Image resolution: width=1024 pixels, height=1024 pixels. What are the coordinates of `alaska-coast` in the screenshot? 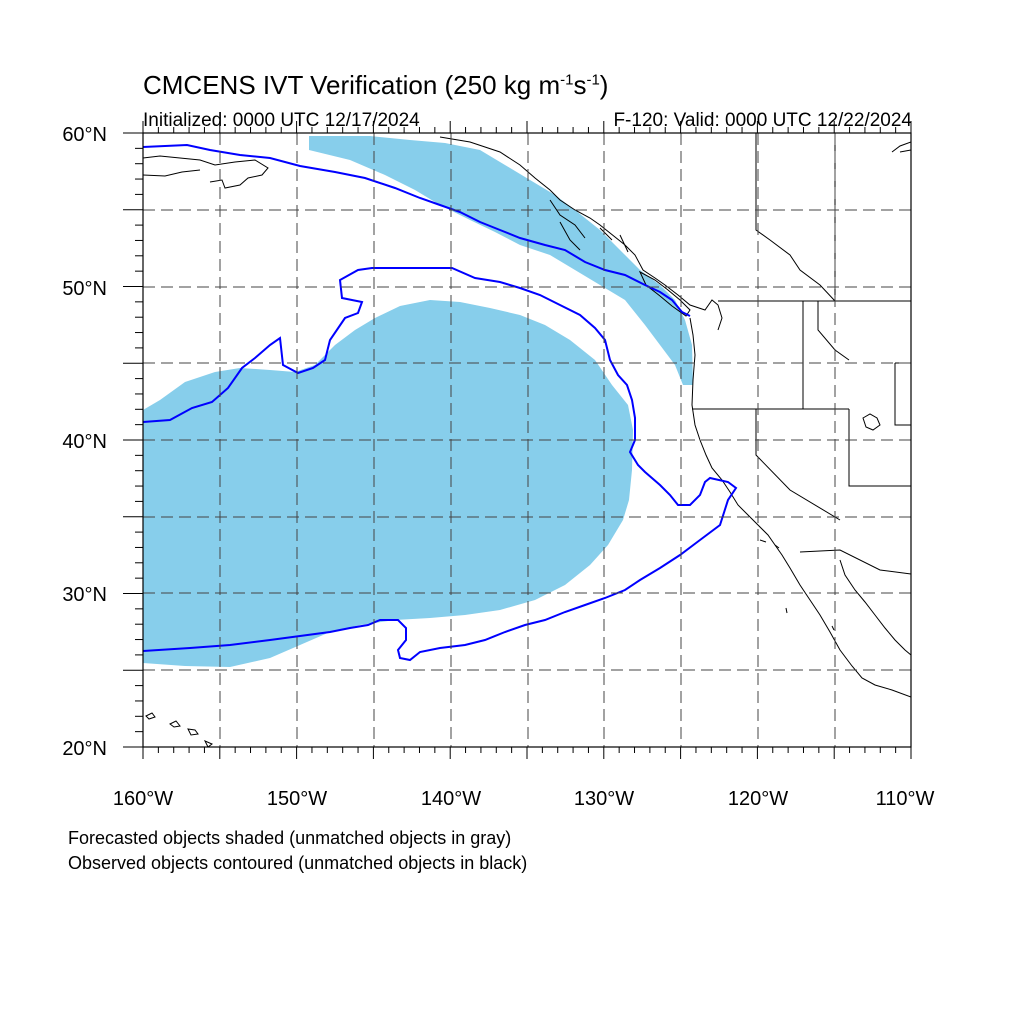 It's located at (206, 172).